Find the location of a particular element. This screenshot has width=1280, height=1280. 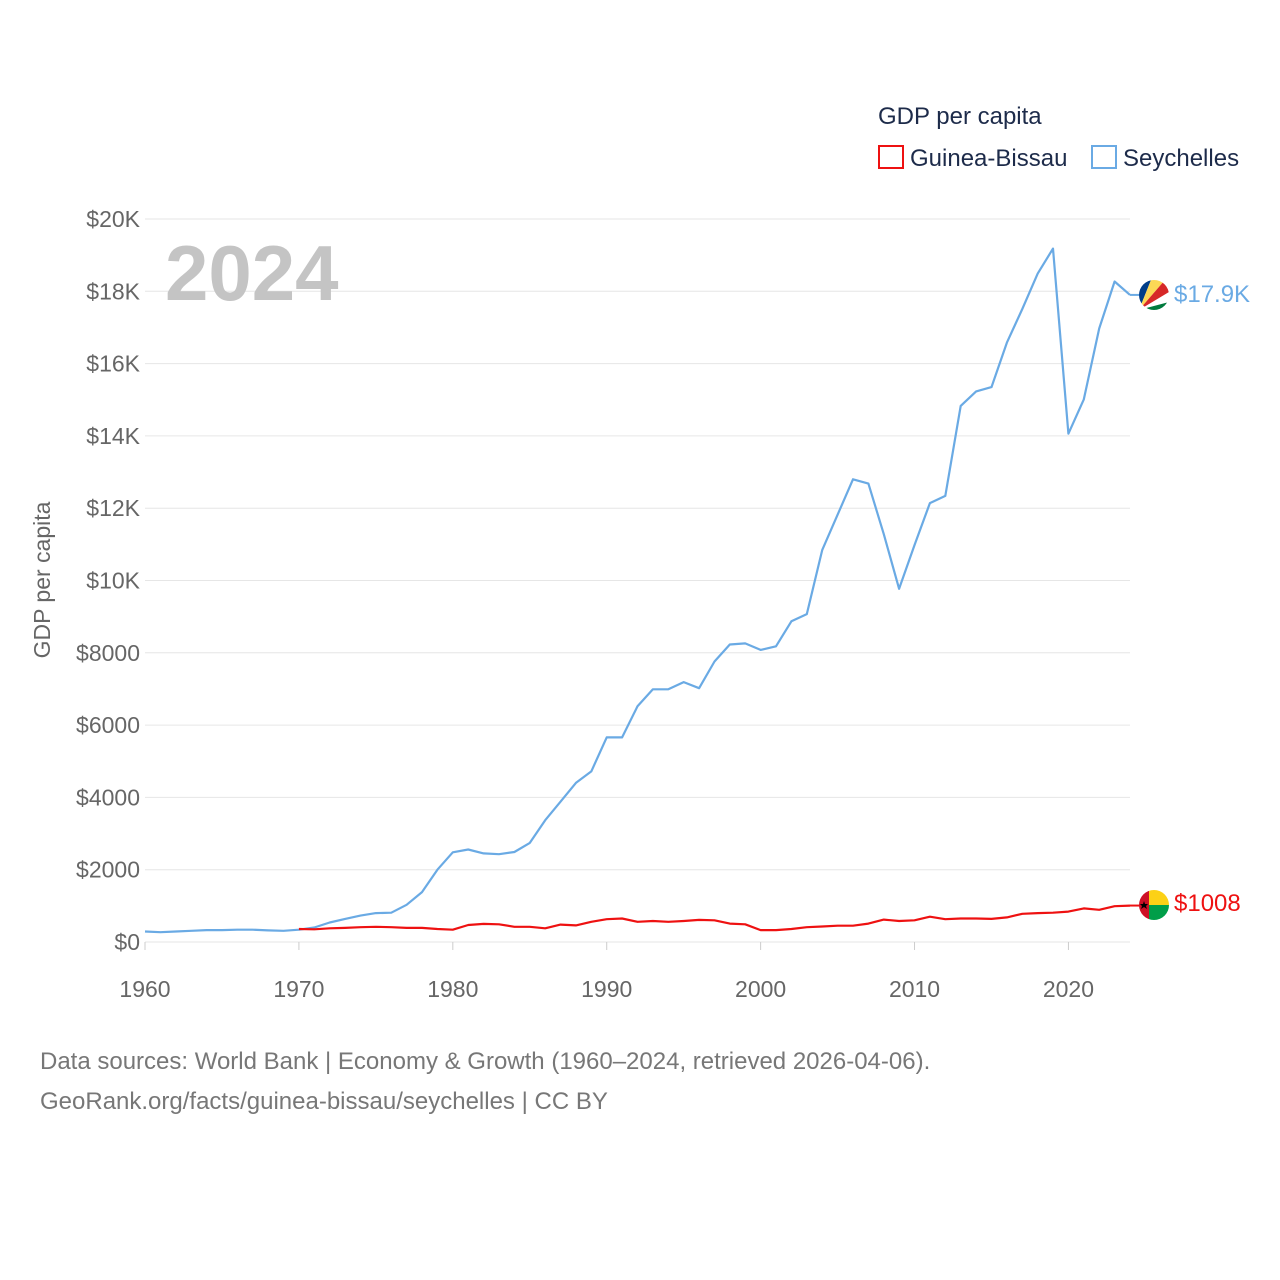

y-tick-label: $16K is located at coordinates (113, 364).